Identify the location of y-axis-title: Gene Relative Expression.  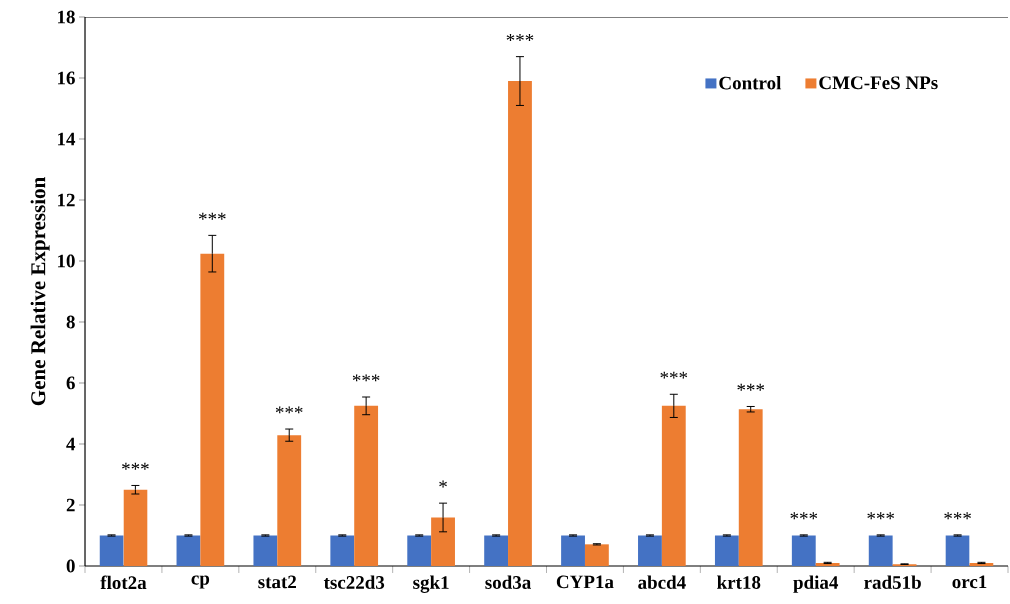
(40, 291).